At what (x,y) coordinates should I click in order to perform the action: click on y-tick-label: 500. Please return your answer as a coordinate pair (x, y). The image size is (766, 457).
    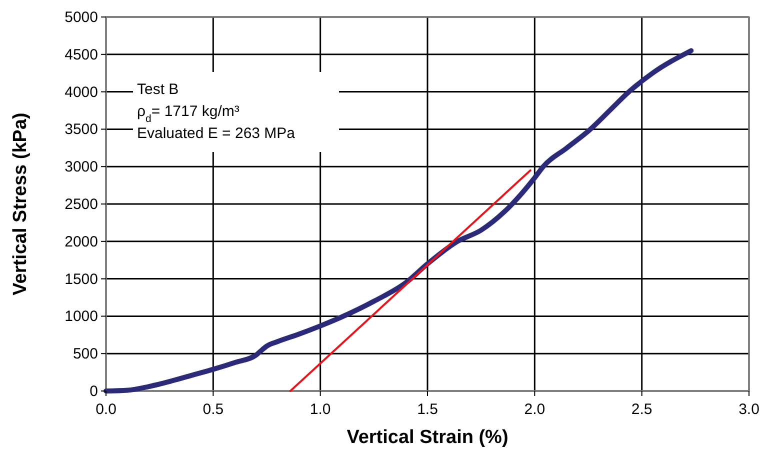
    Looking at the image, I should click on (85, 354).